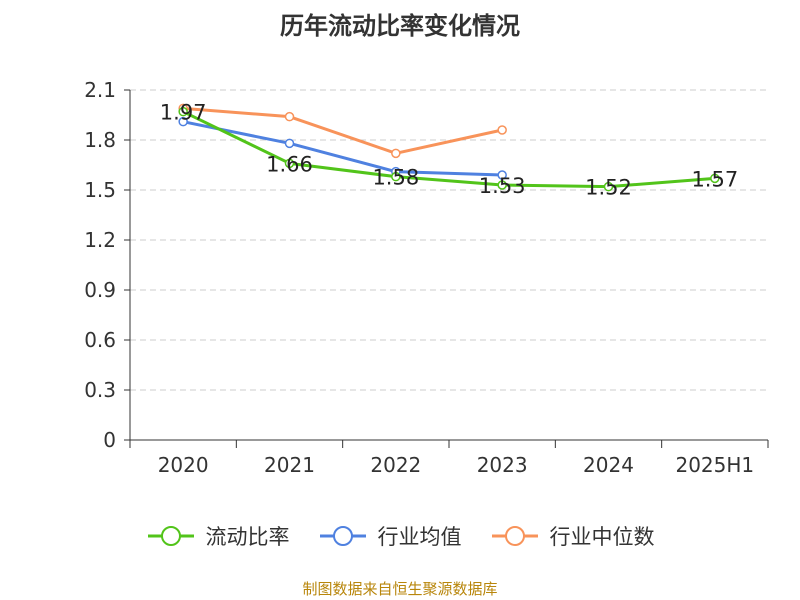 This screenshot has height=600, width=800. I want to click on legend-label: 行业均值, so click(419, 537).